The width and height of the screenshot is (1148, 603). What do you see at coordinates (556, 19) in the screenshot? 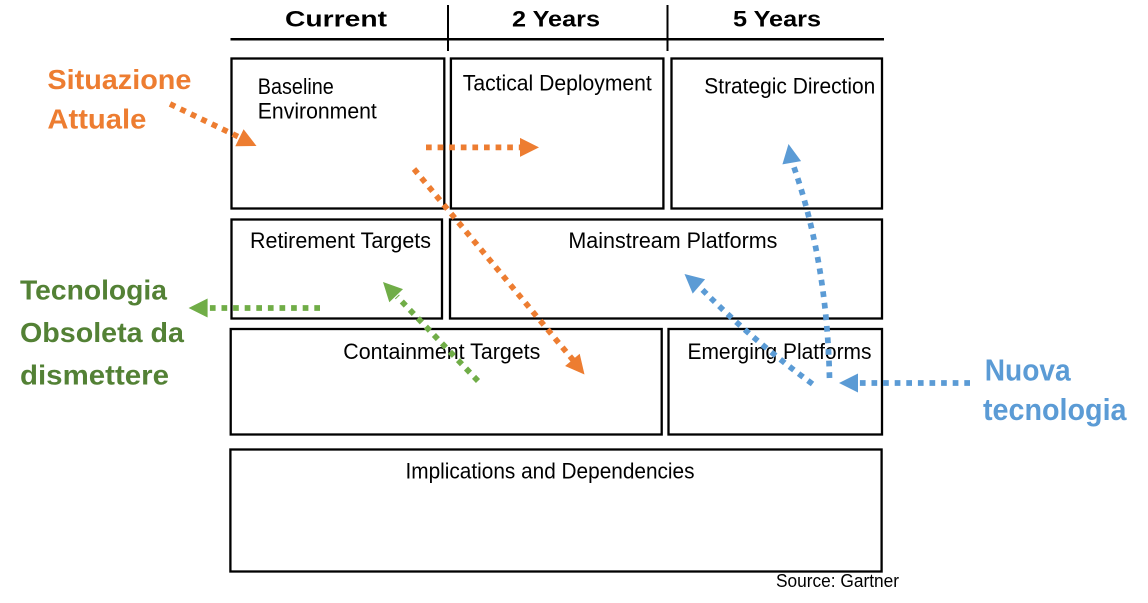
I see `svg-text: 2 Years` at bounding box center [556, 19].